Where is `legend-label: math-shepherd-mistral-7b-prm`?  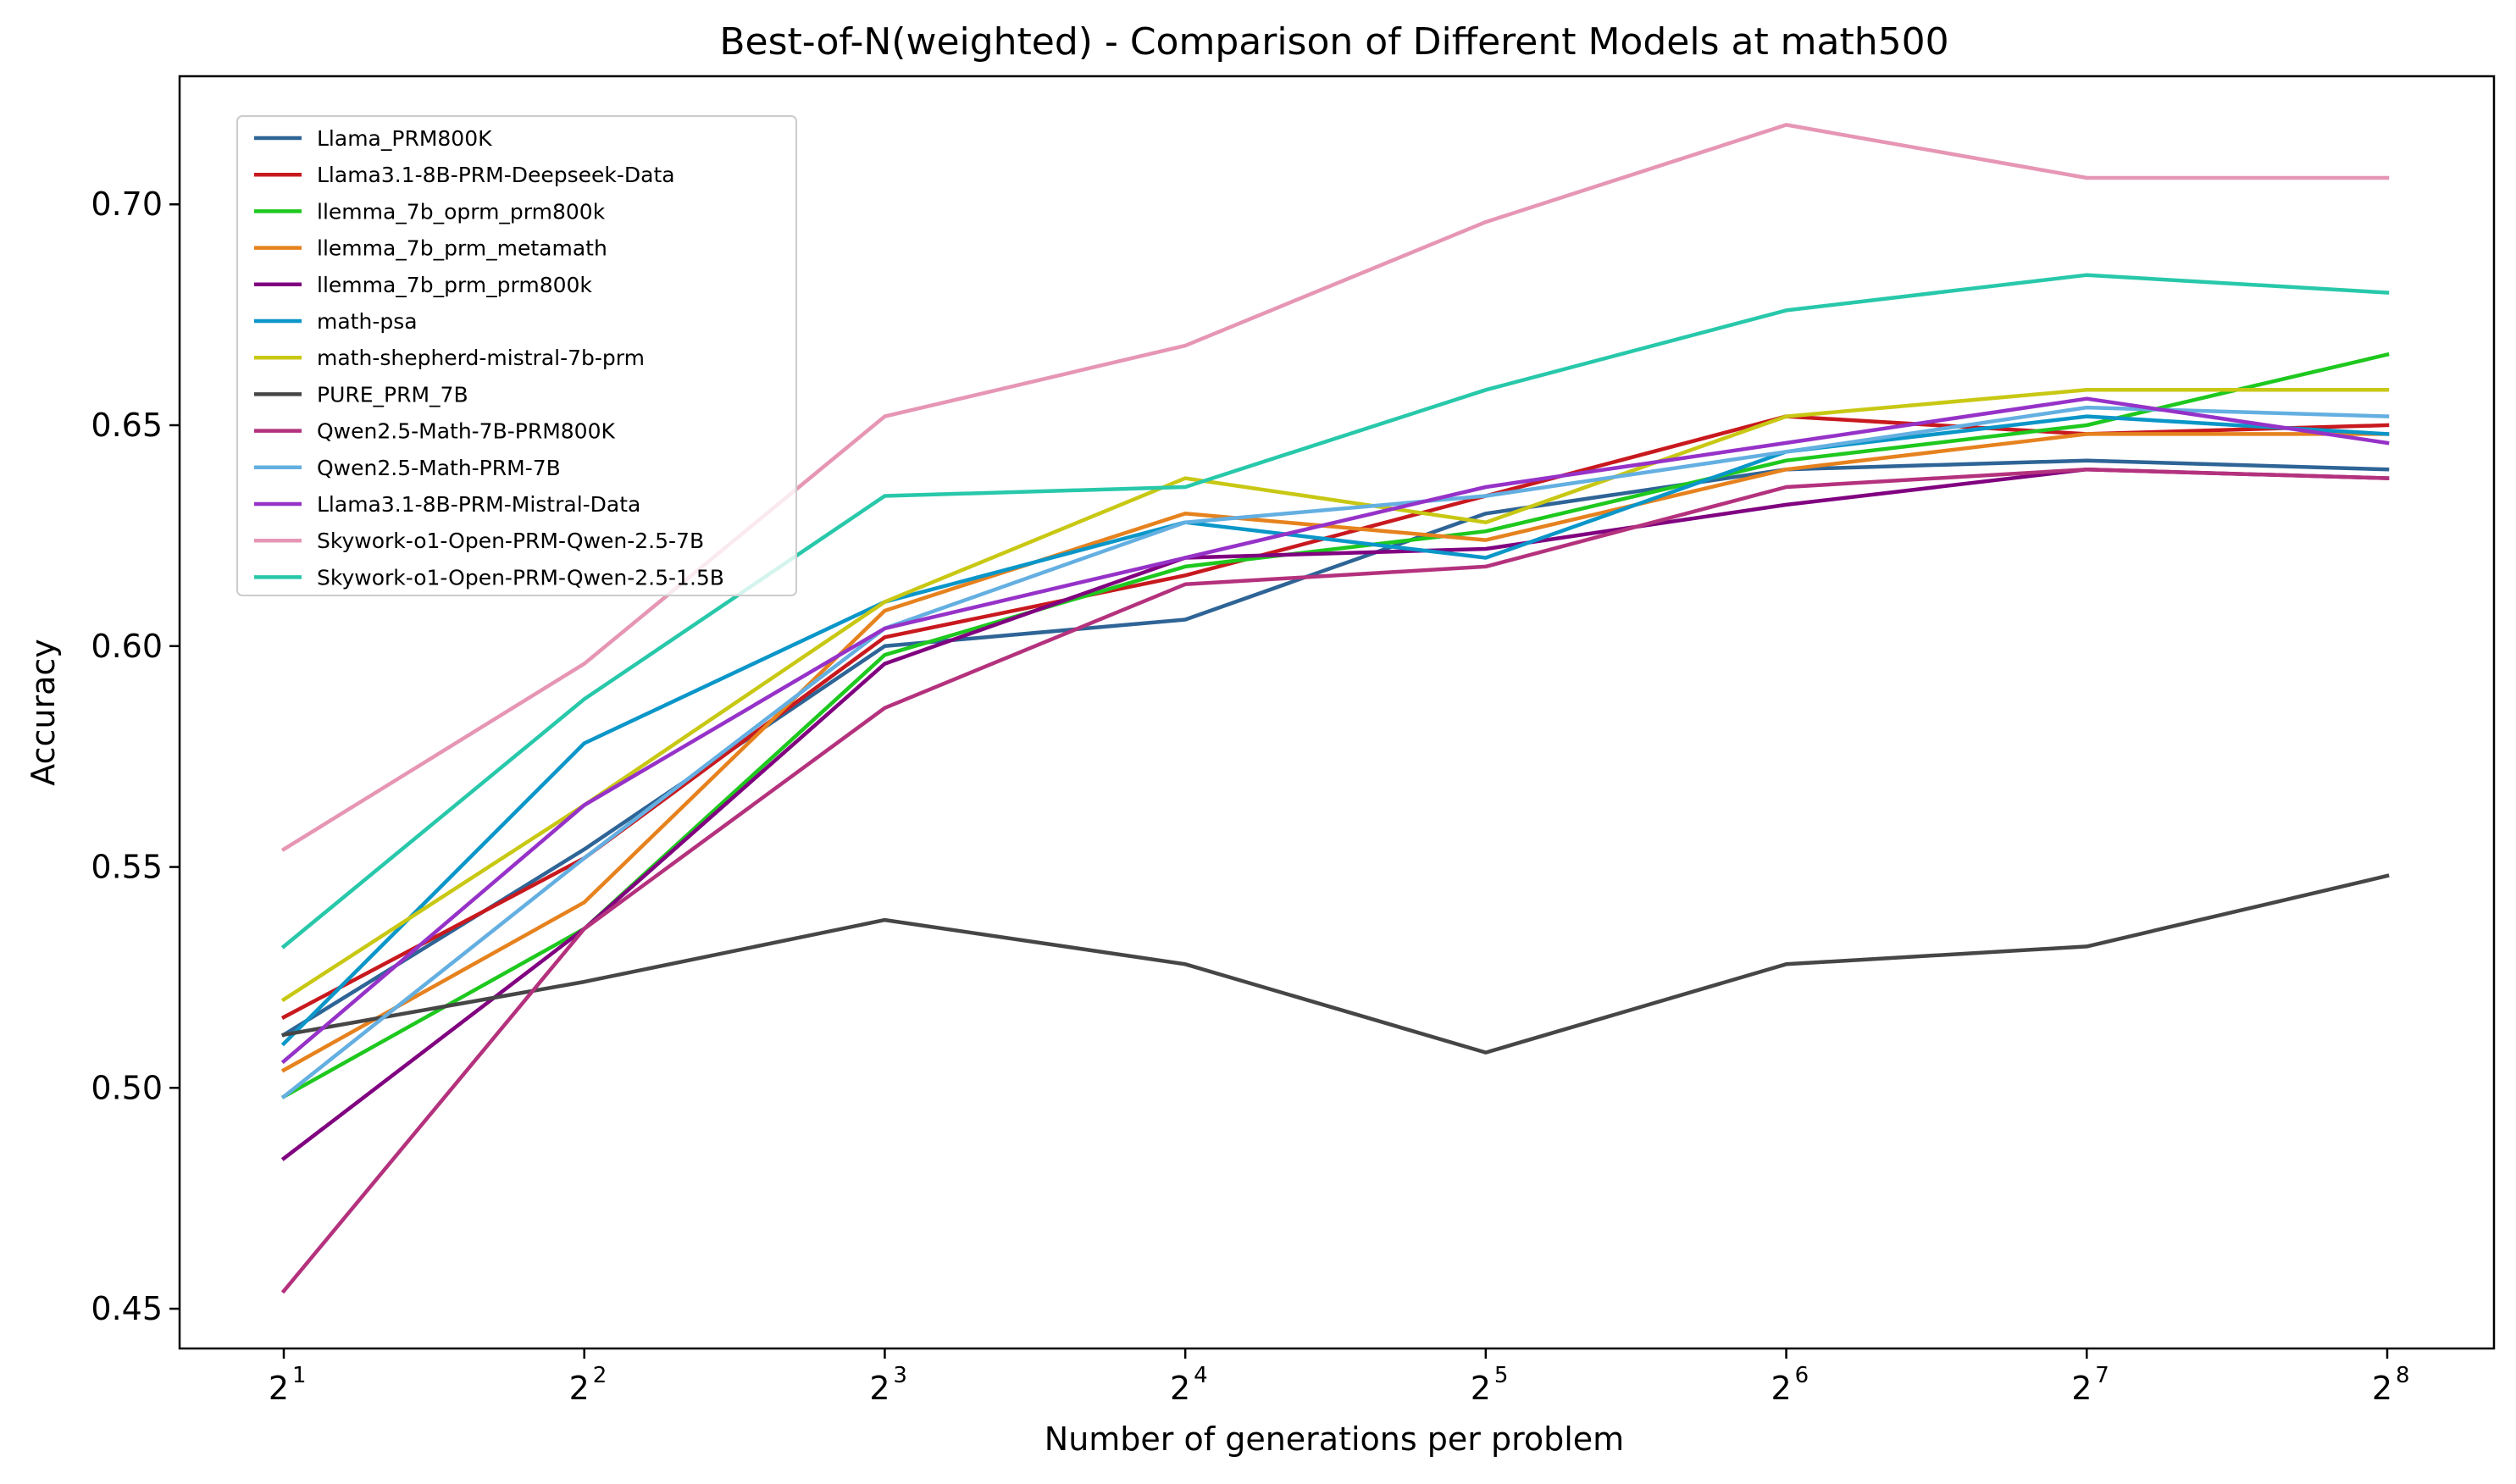 legend-label: math-shepherd-mistral-7b-prm is located at coordinates (481, 358).